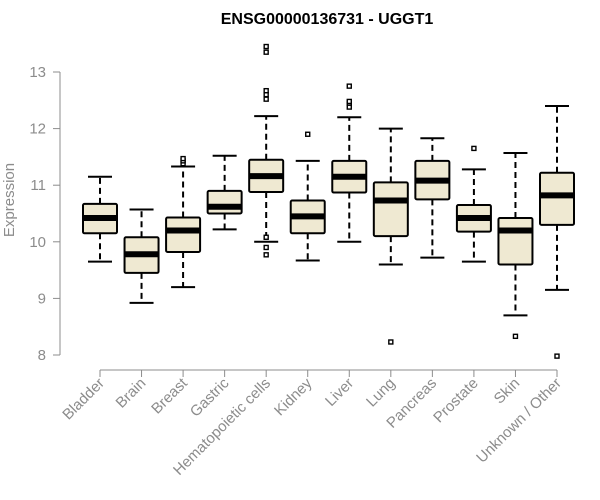  What do you see at coordinates (339, 392) in the screenshot?
I see `x-tick-label: Liver` at bounding box center [339, 392].